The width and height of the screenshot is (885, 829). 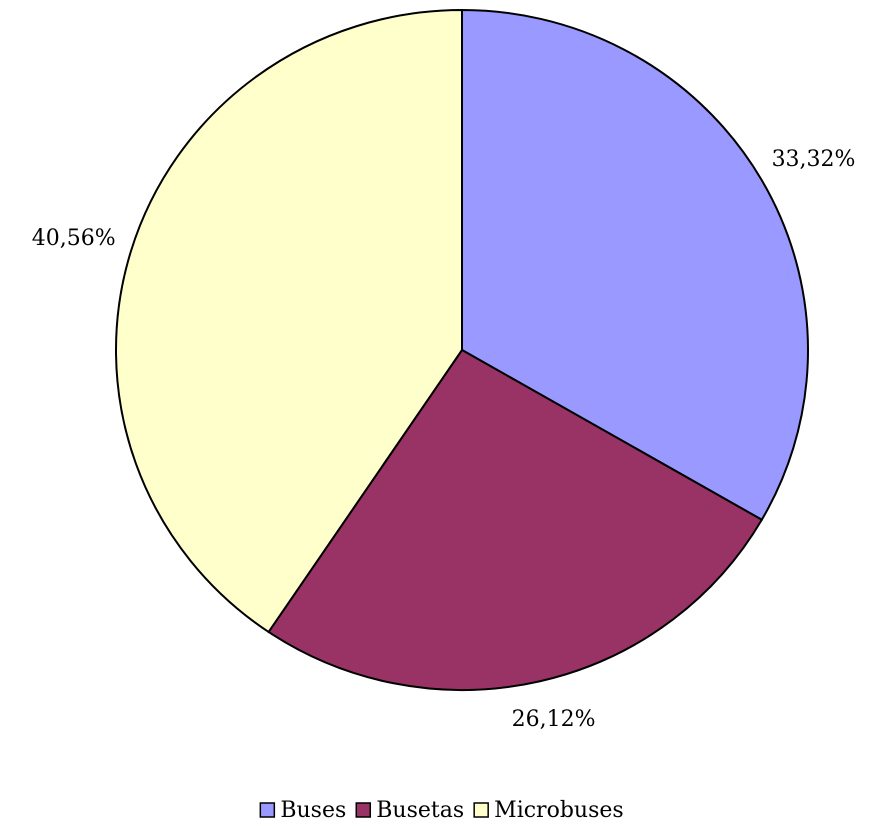 I want to click on data-label: 26,12%, so click(x=554, y=719).